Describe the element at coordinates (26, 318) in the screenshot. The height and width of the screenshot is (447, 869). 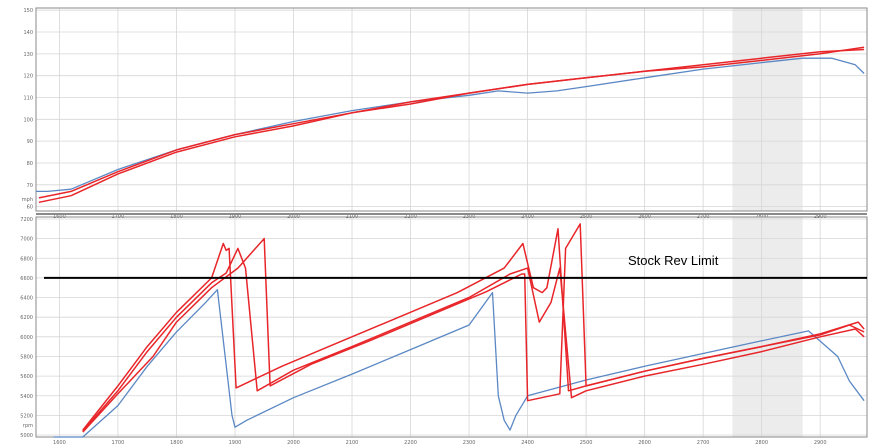
I see `y-tick-label: 6200` at that location.